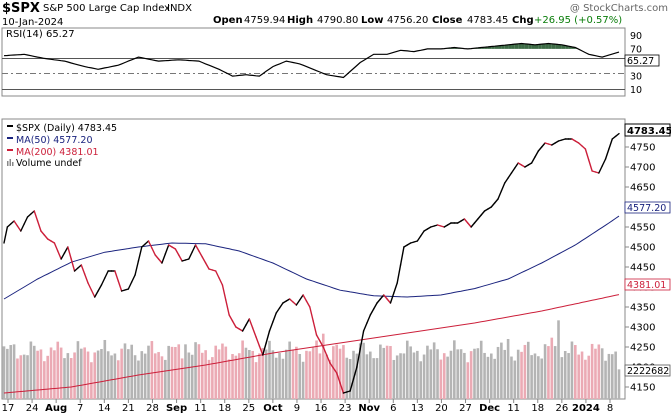 Image resolution: width=671 pixels, height=413 pixels. I want to click on x-tick-label: 25, so click(248, 408).